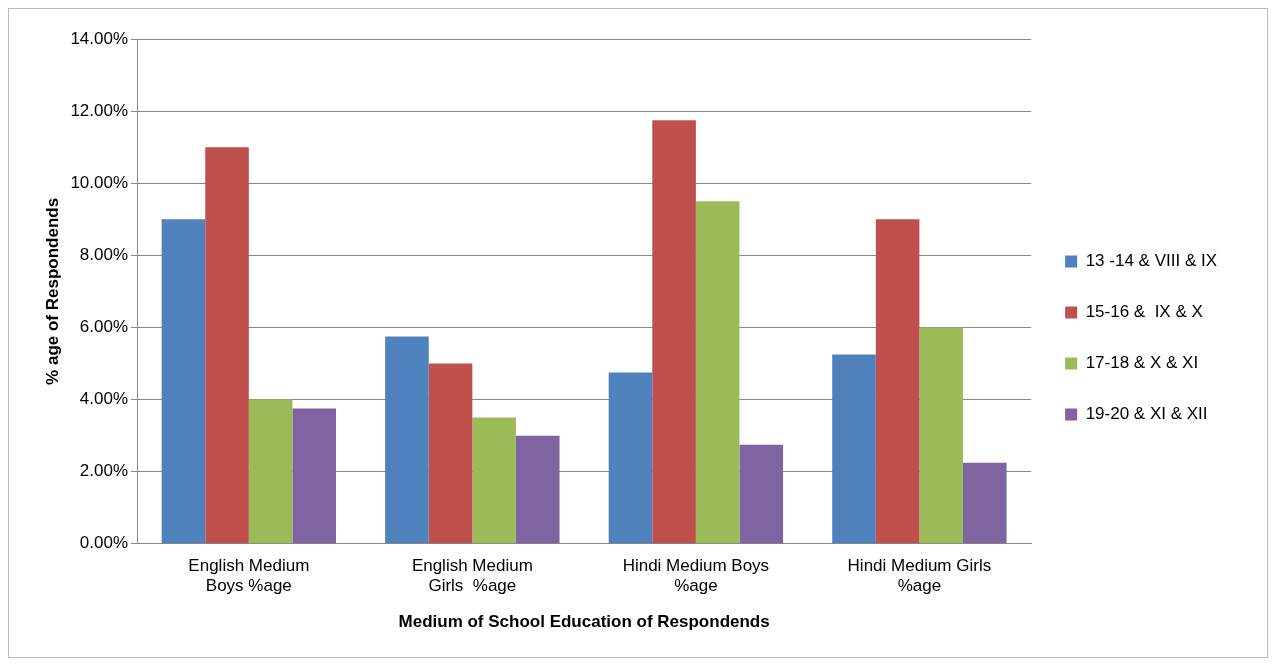 Image resolution: width=1278 pixels, height=668 pixels. What do you see at coordinates (472, 575) in the screenshot?
I see `x-tick-label: English Medium Girls %age` at bounding box center [472, 575].